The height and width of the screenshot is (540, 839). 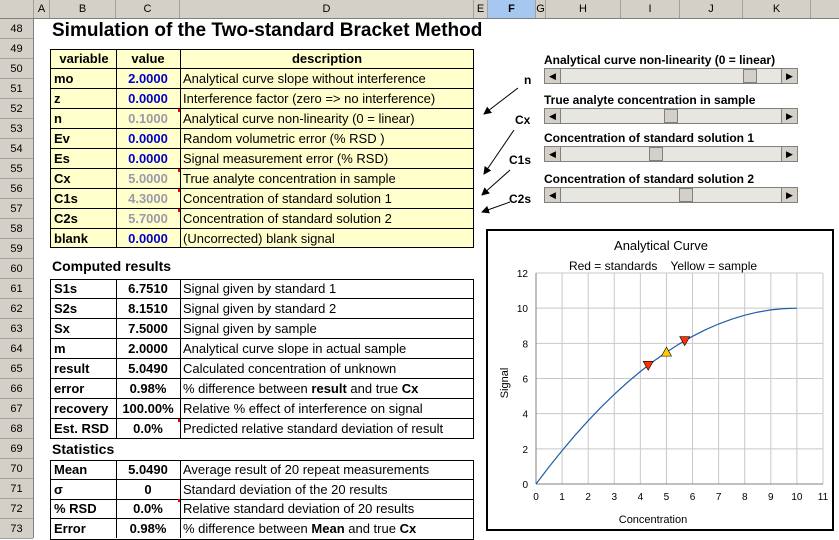 I want to click on stats-value: 0, so click(x=148, y=489).